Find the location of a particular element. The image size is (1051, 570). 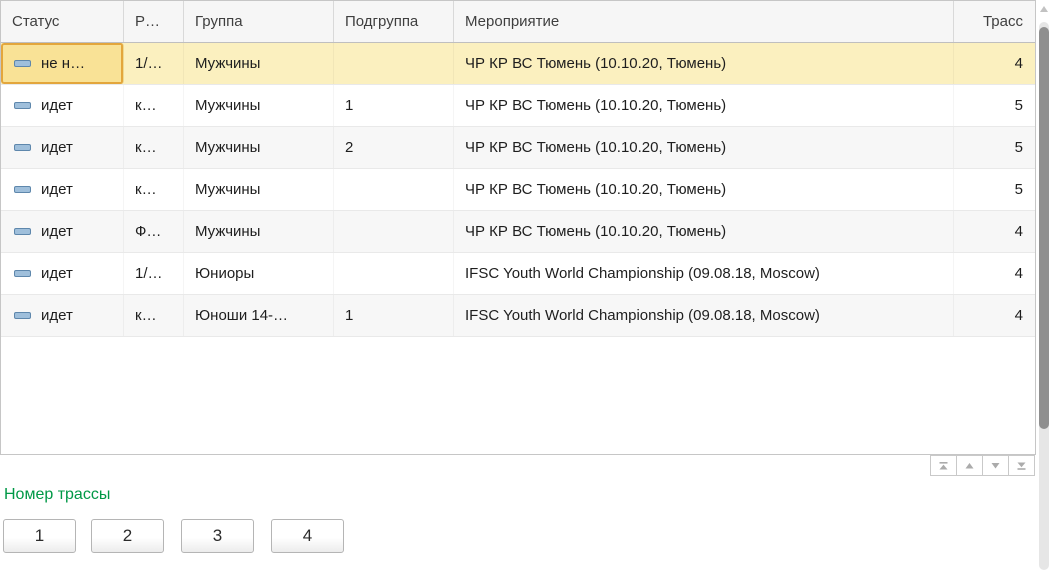

table-scroll-toolbar is located at coordinates (982, 465).